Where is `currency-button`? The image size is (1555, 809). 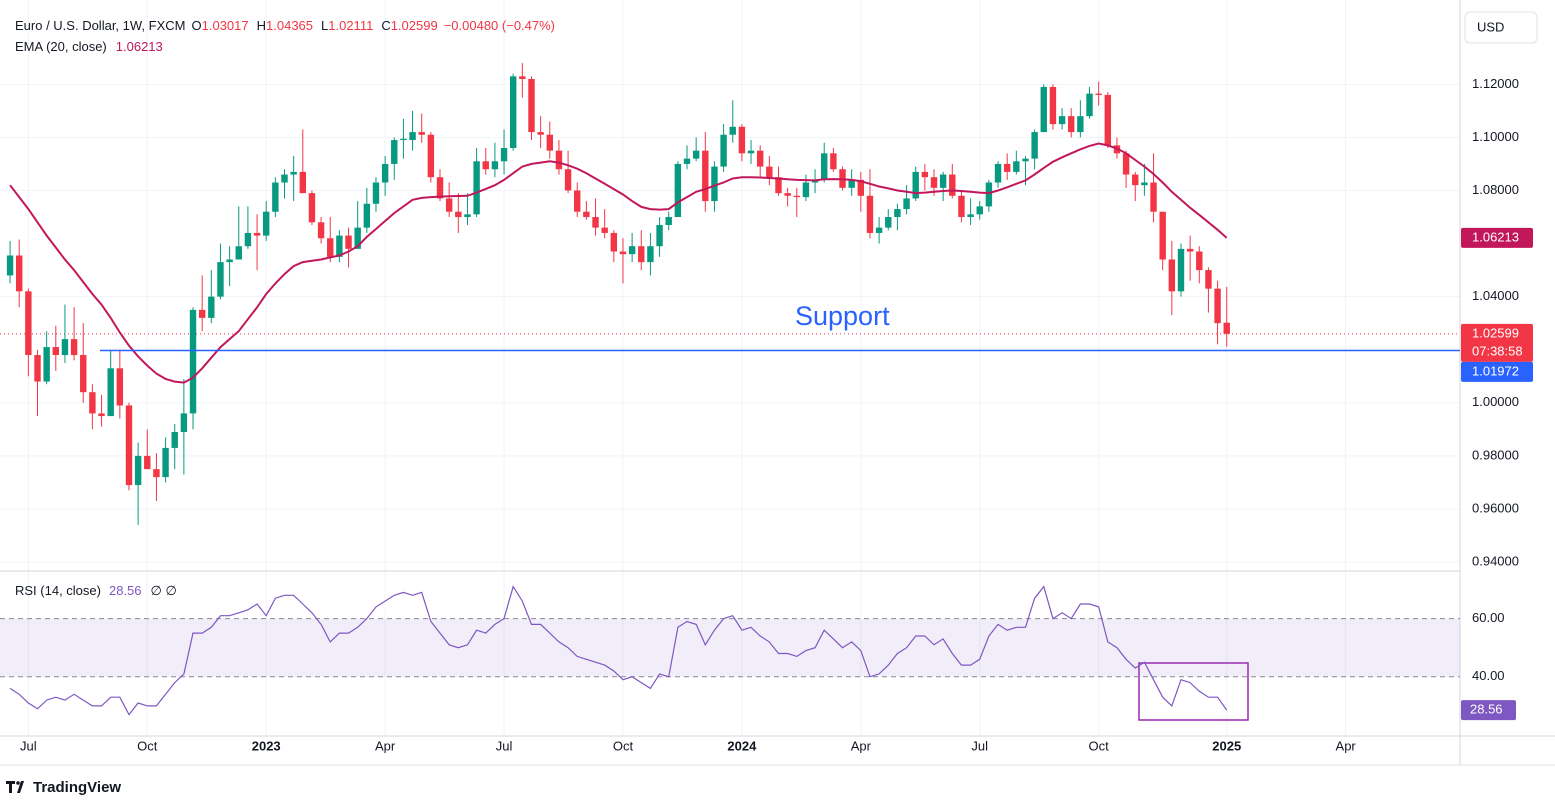
currency-button is located at coordinates (1501, 27).